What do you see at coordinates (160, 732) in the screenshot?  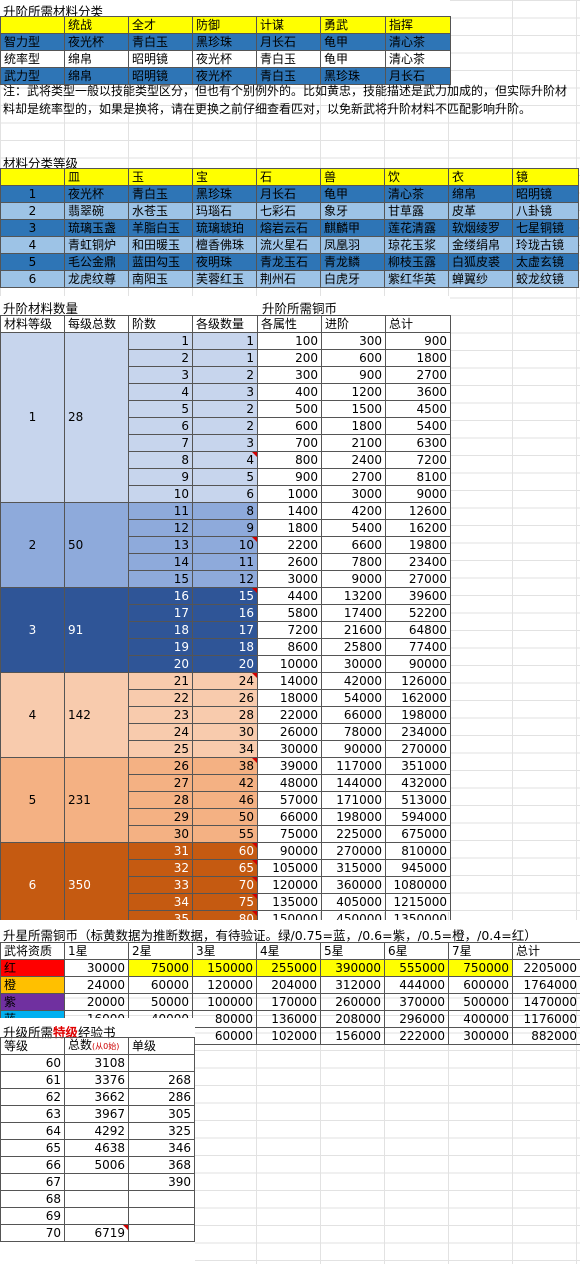 I see `table-cell: 24` at bounding box center [160, 732].